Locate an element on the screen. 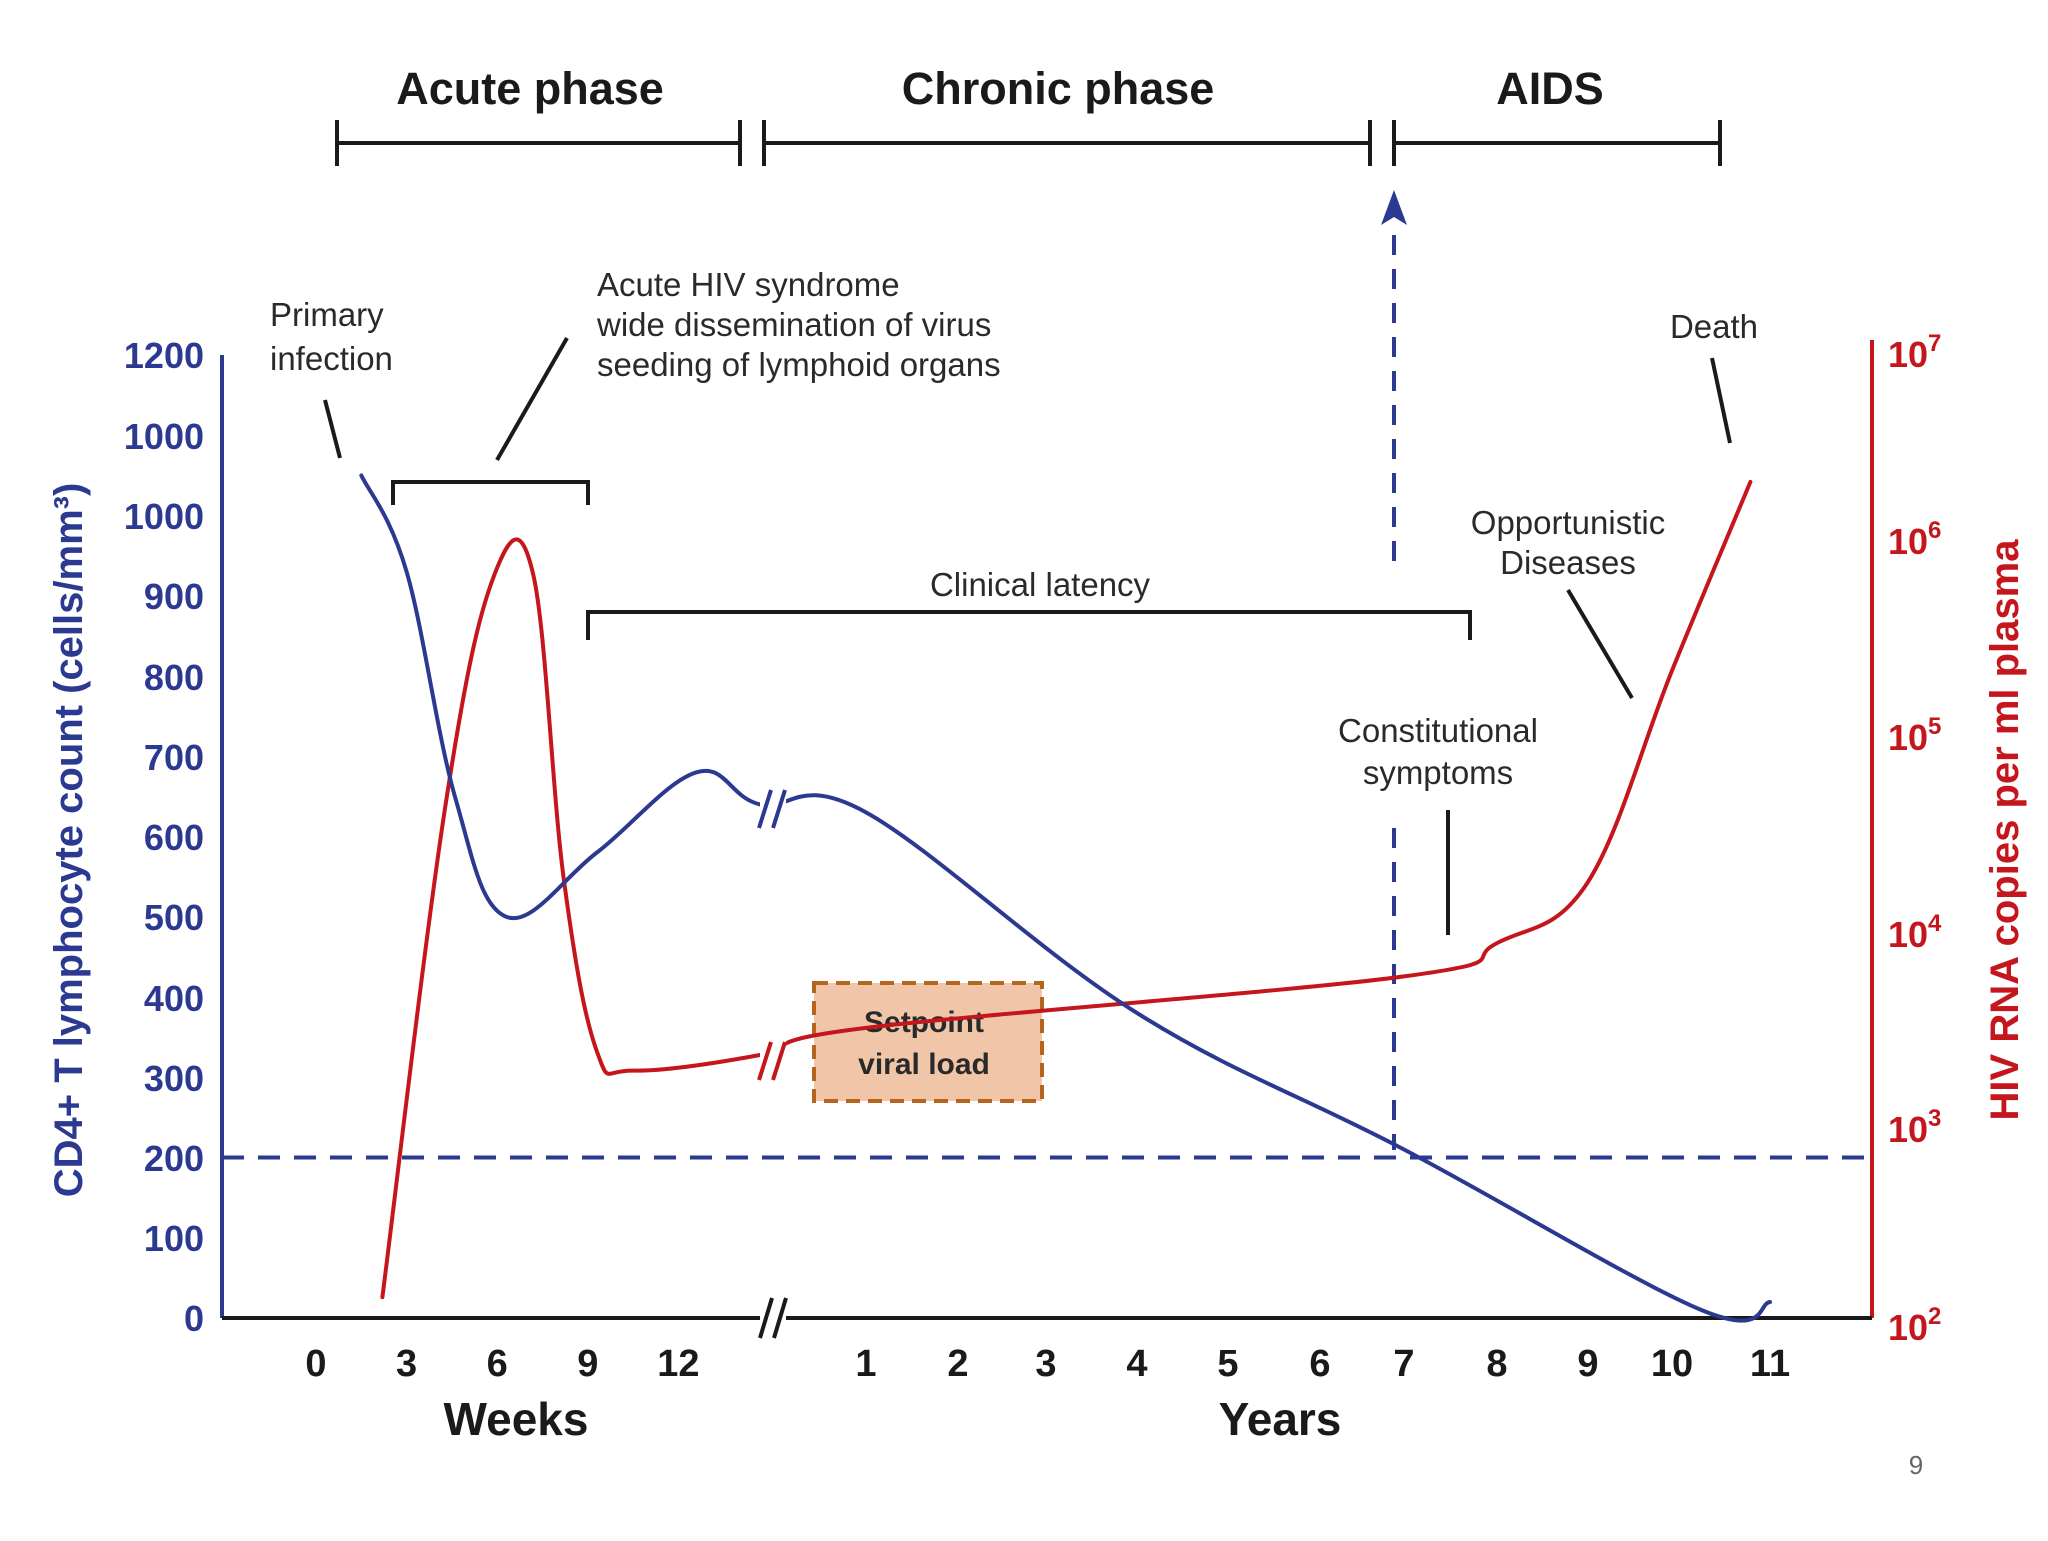 The height and width of the screenshot is (1541, 2048). right-tick-label: 10³ is located at coordinates (1914, 1127).